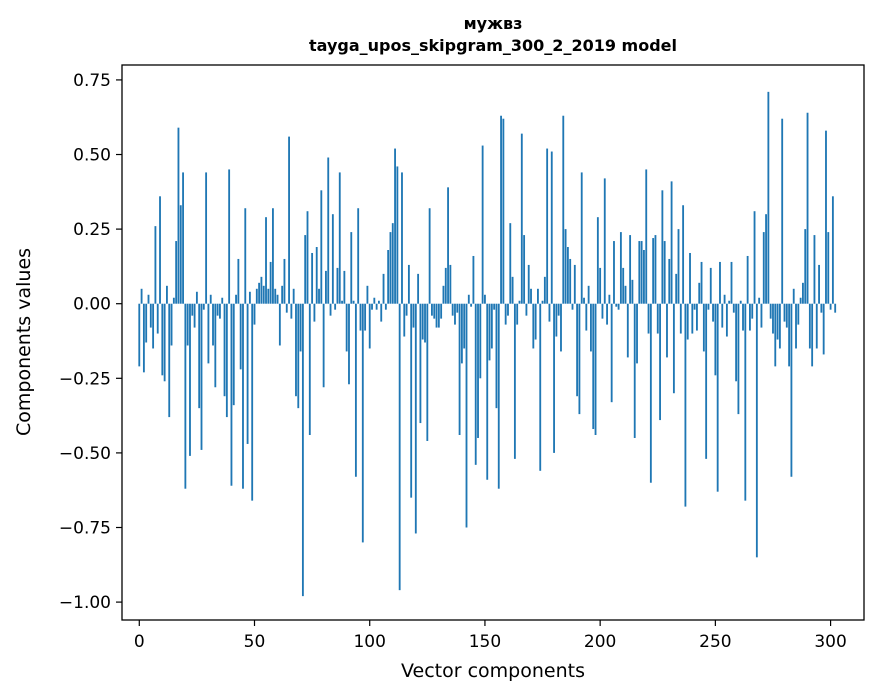 The height and width of the screenshot is (696, 880). What do you see at coordinates (255, 642) in the screenshot?
I see `x-tick-label: 50` at bounding box center [255, 642].